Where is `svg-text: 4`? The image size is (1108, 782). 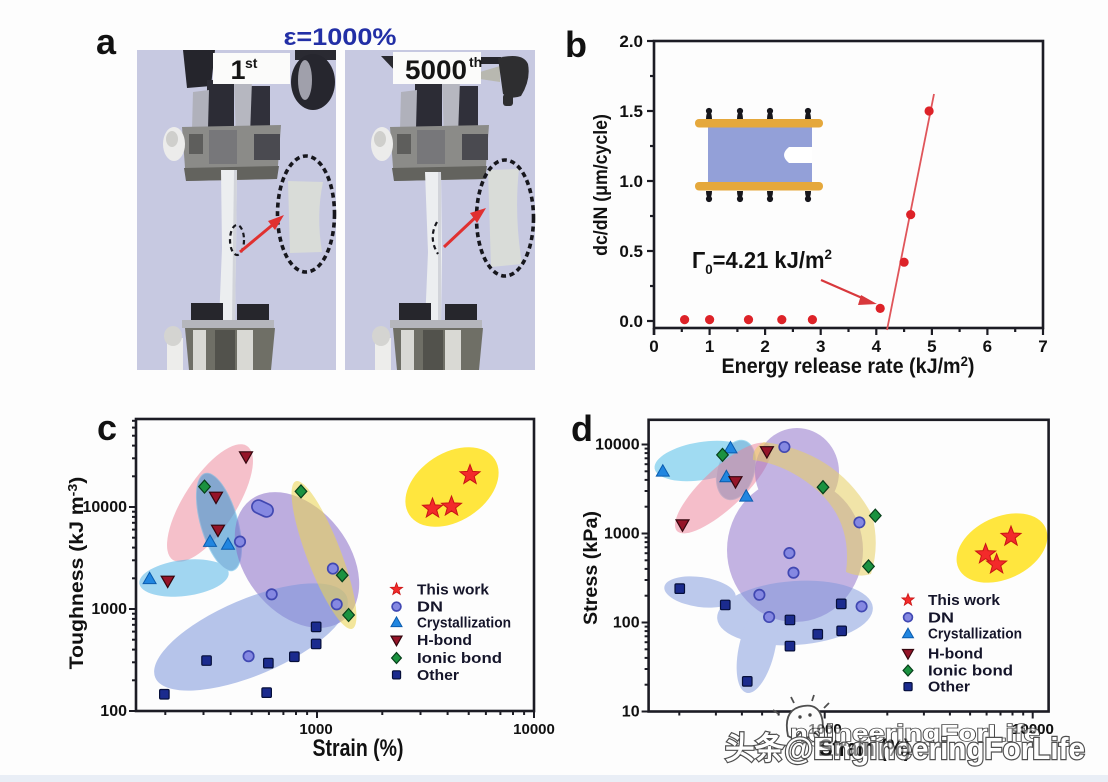 svg-text: 4 is located at coordinates (877, 346).